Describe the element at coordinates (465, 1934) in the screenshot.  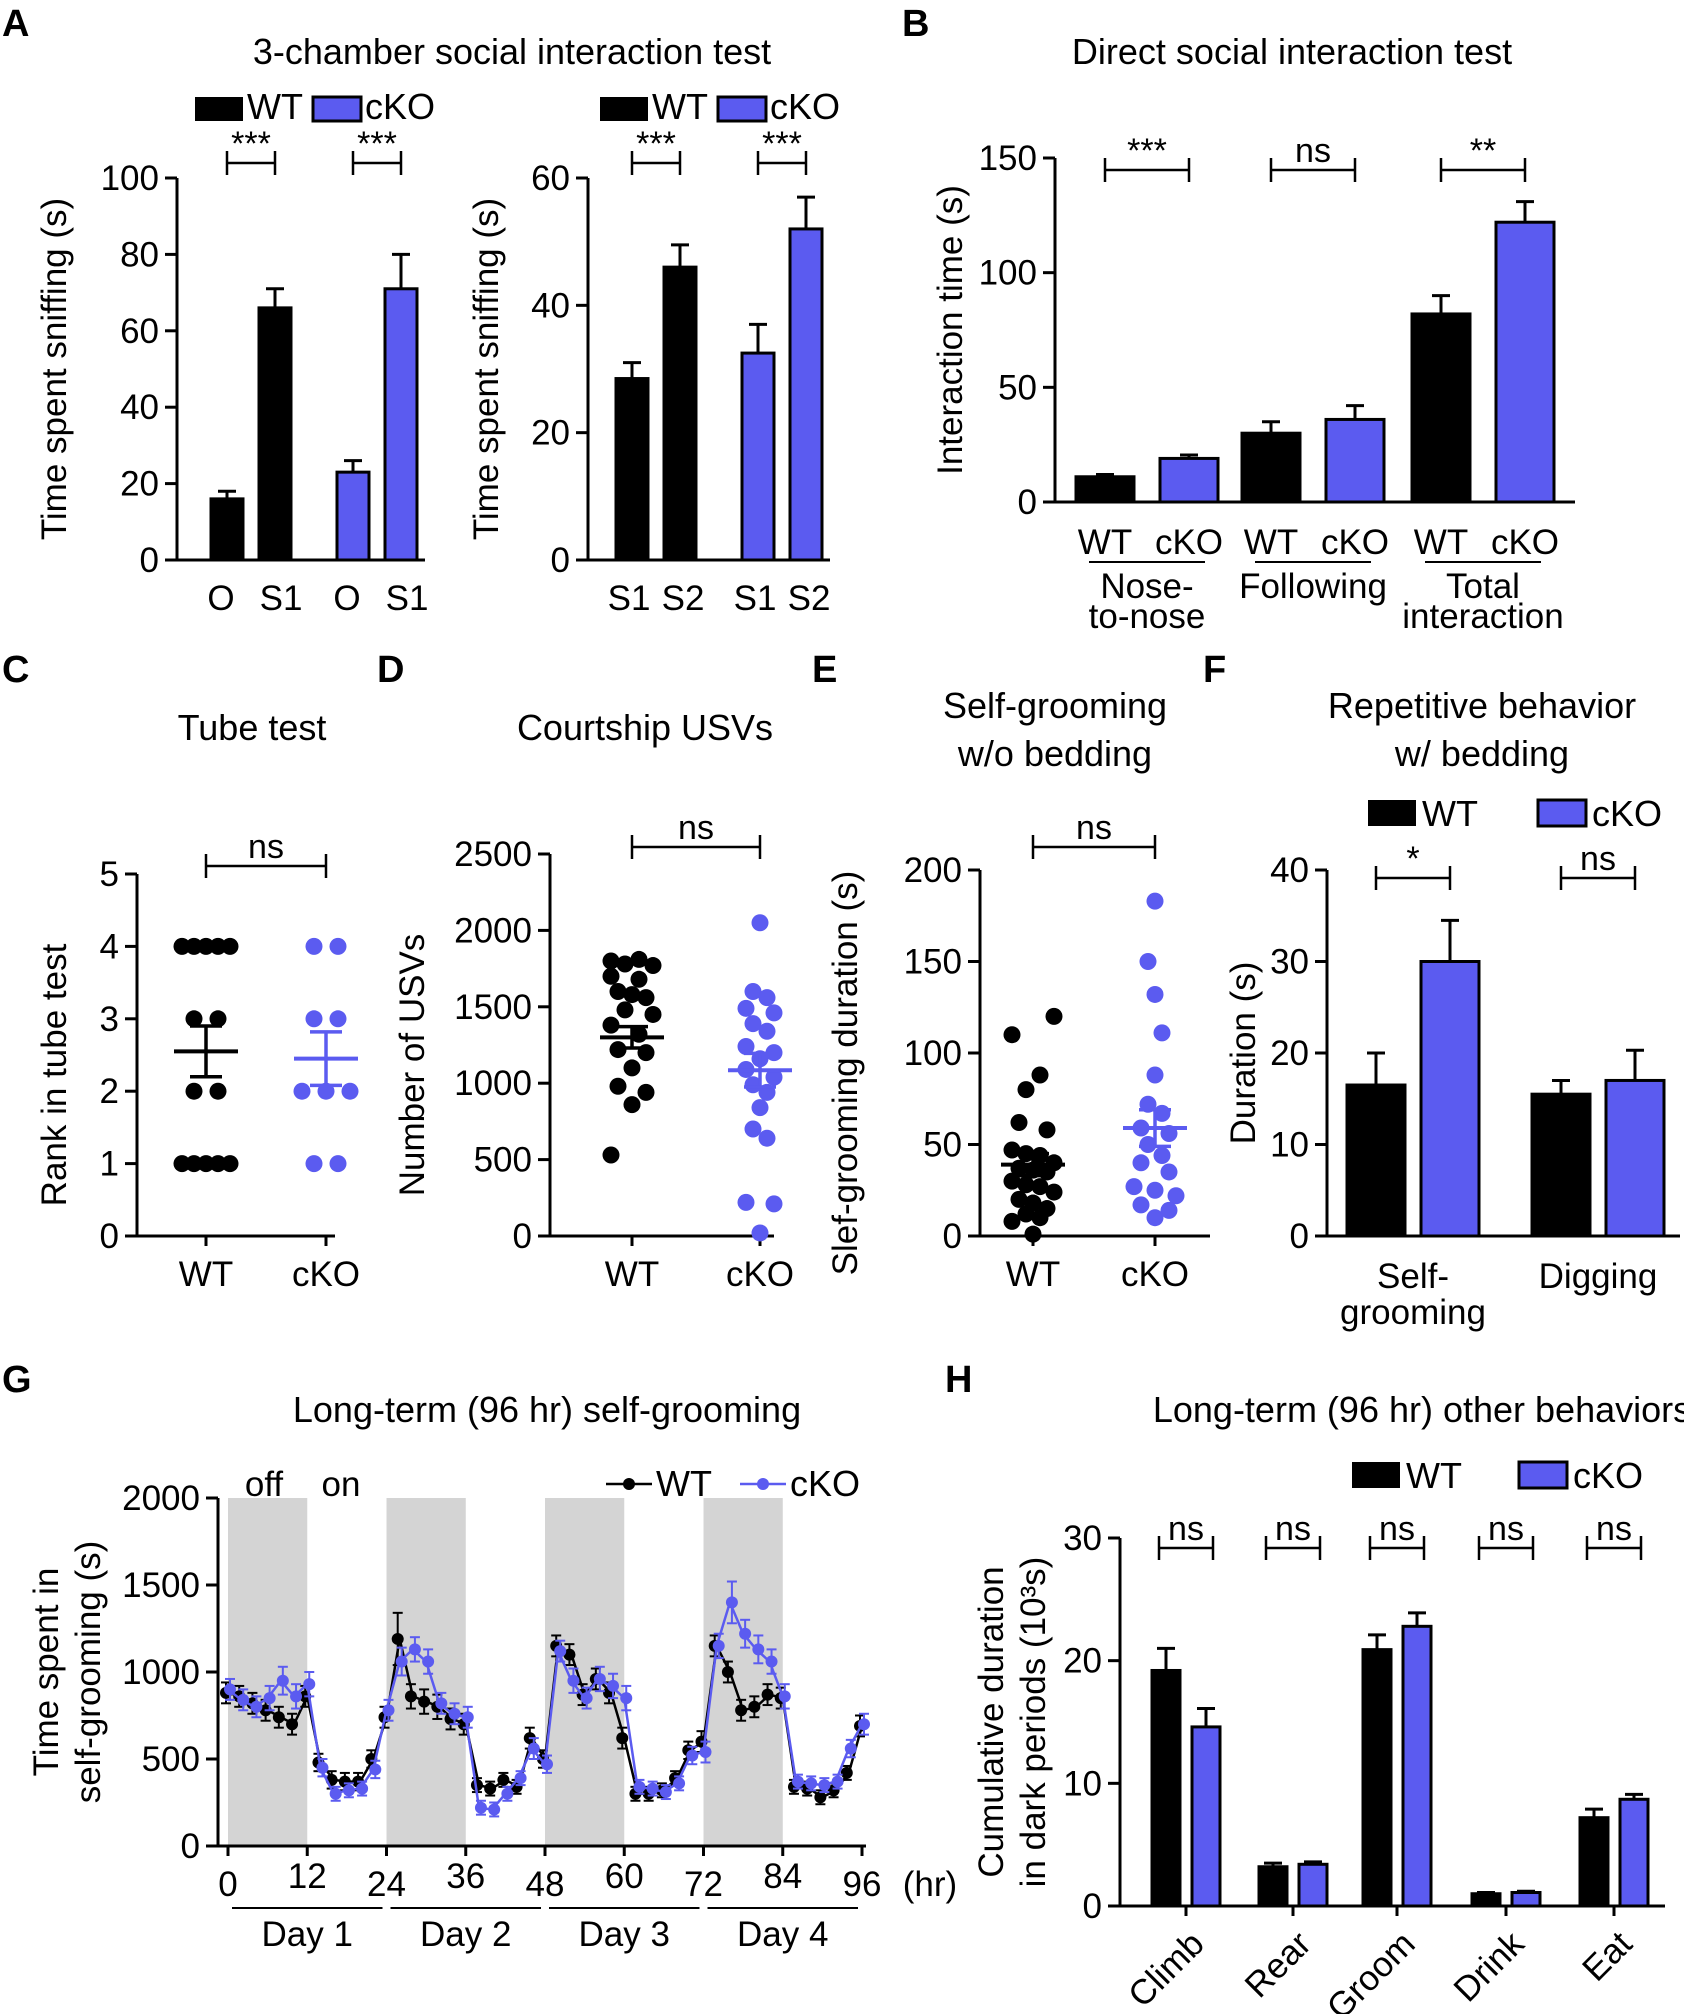
I see `g-day-label: Day 2` at that location.